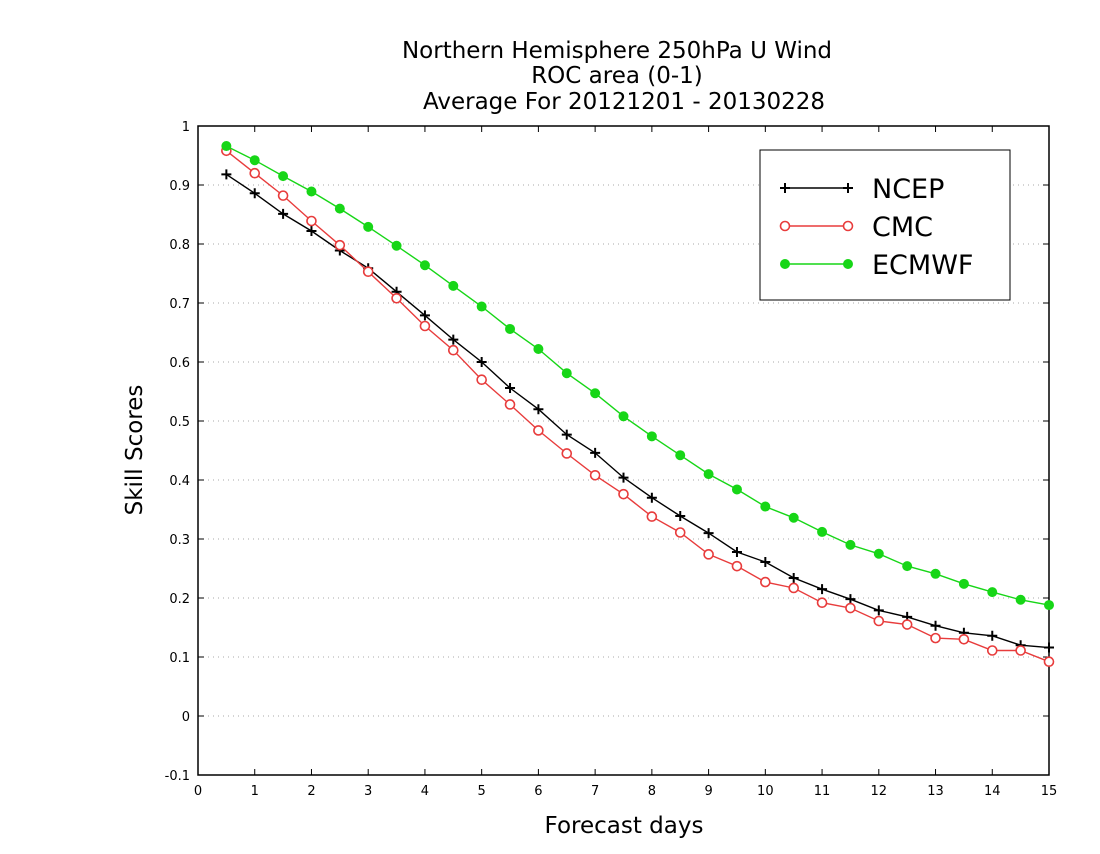  Describe the element at coordinates (708, 791) in the screenshot. I see `x-tick-label: 9` at that location.